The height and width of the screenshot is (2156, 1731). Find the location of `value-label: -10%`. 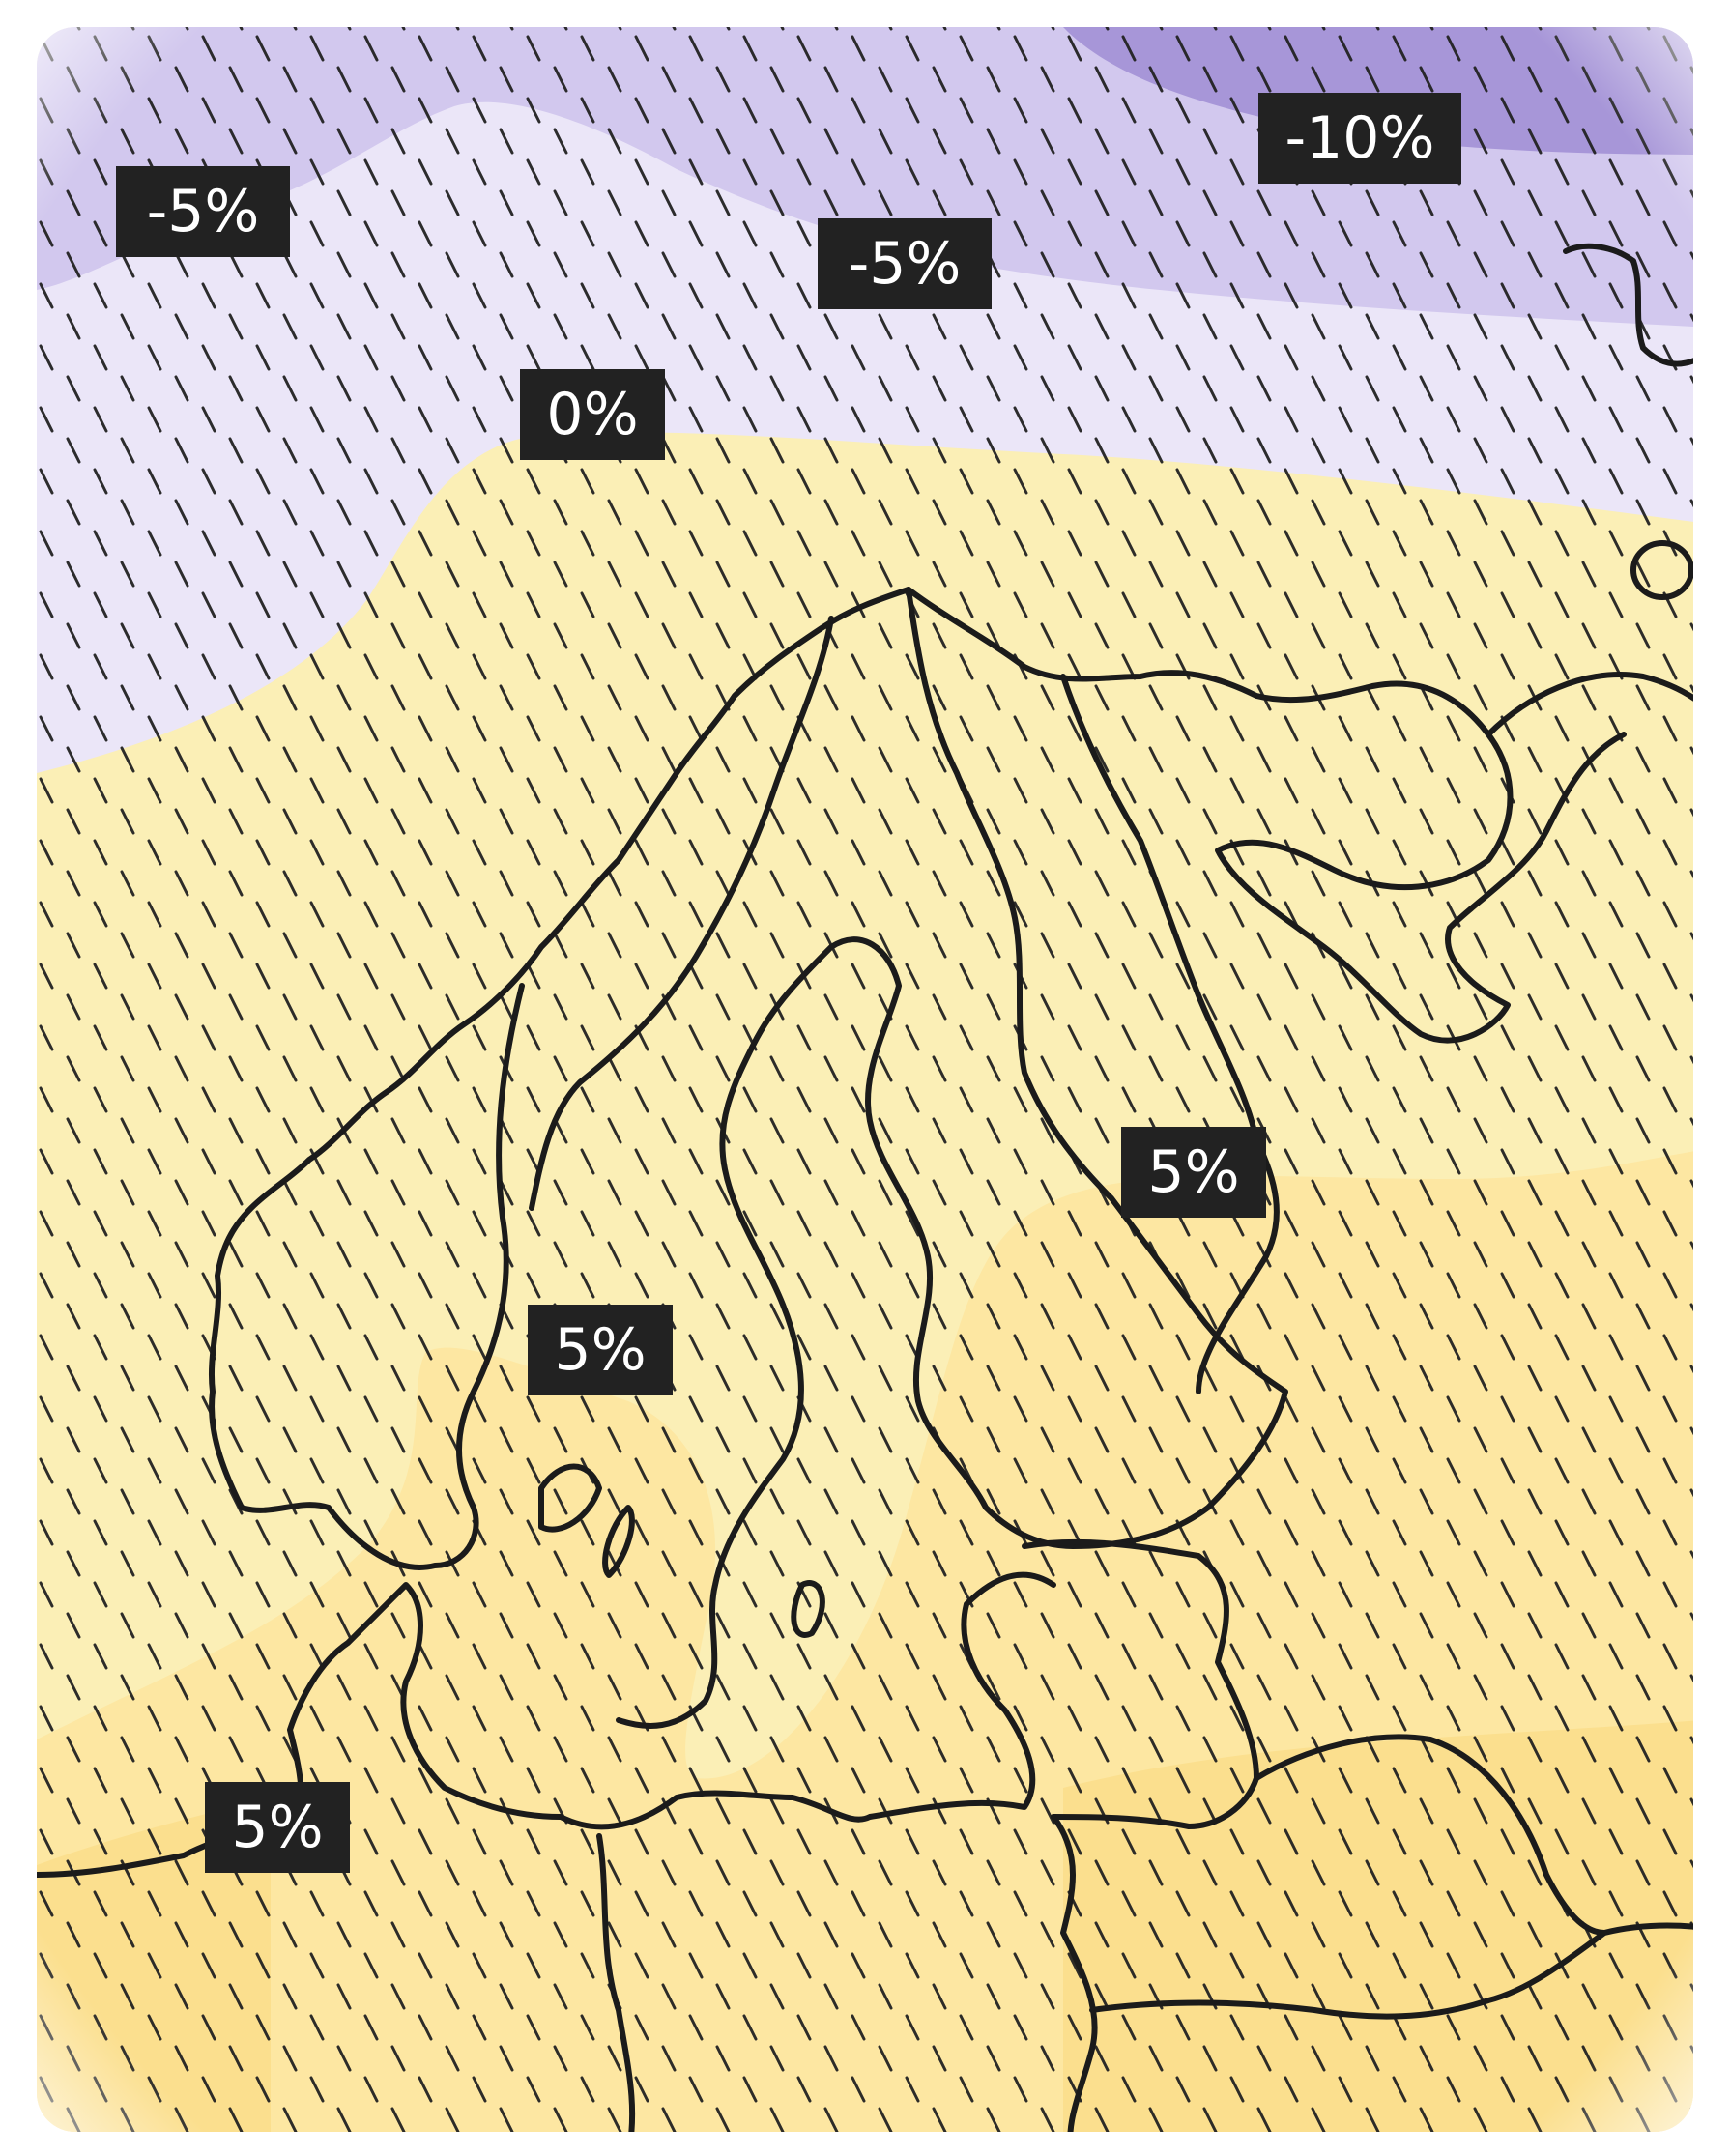

value-label: -10% is located at coordinates (1359, 138).